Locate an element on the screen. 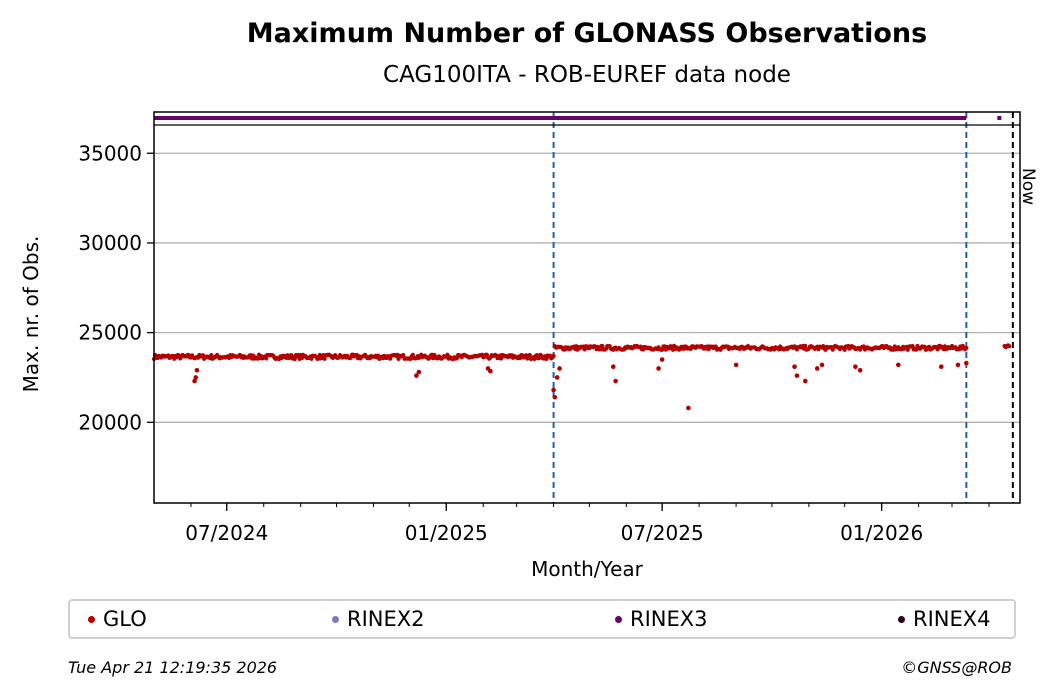  y-tick-label: 30000 is located at coordinates (110, 243).